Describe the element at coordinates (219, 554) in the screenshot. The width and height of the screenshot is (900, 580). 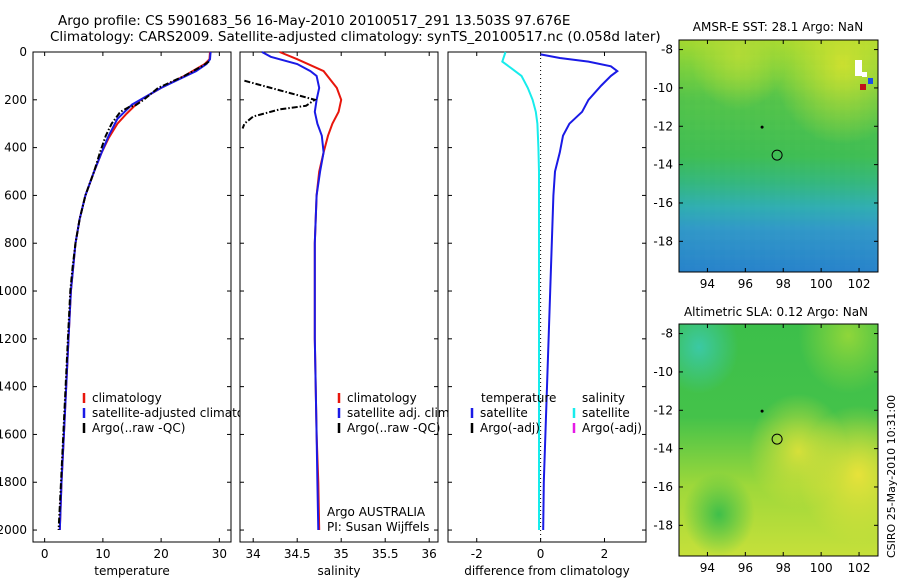
I see `x-tick-label: 30` at that location.